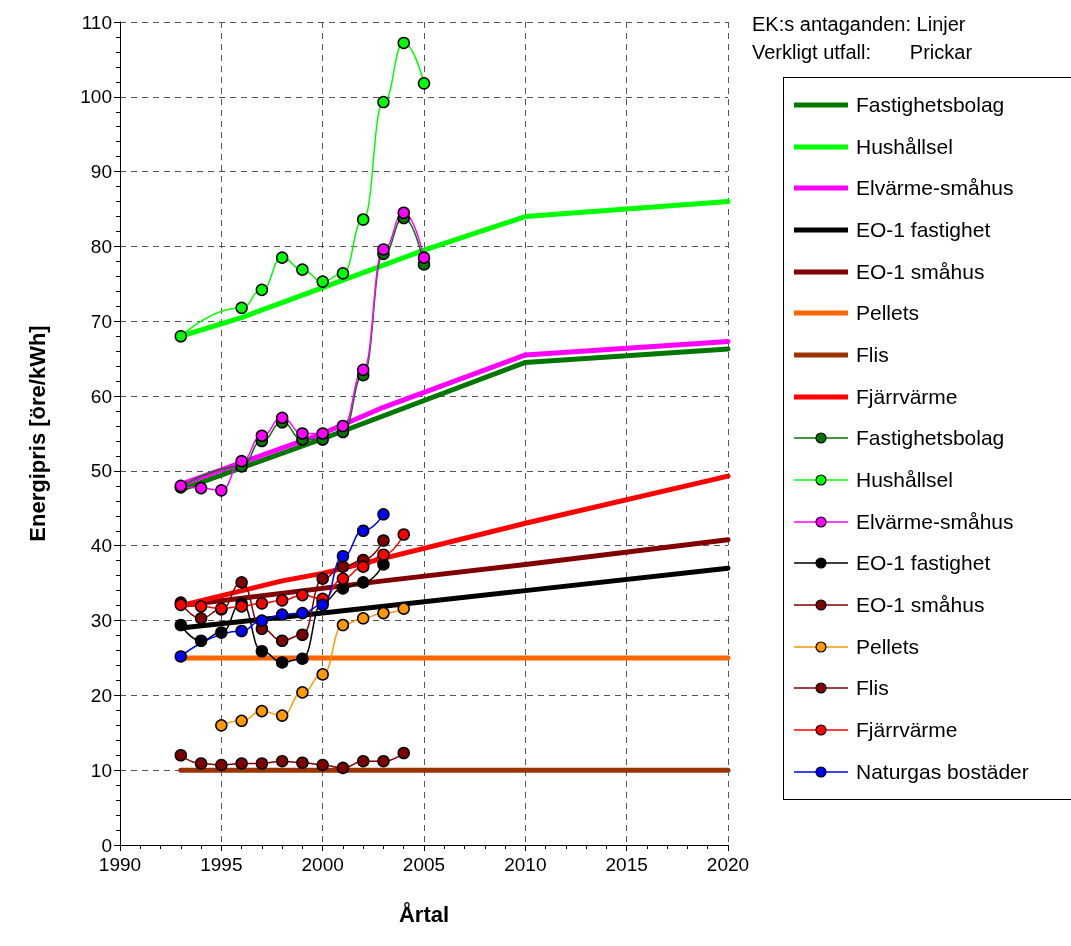 The image size is (1071, 946). What do you see at coordinates (96, 97) in the screenshot?
I see `y-tick-label: 100` at bounding box center [96, 97].